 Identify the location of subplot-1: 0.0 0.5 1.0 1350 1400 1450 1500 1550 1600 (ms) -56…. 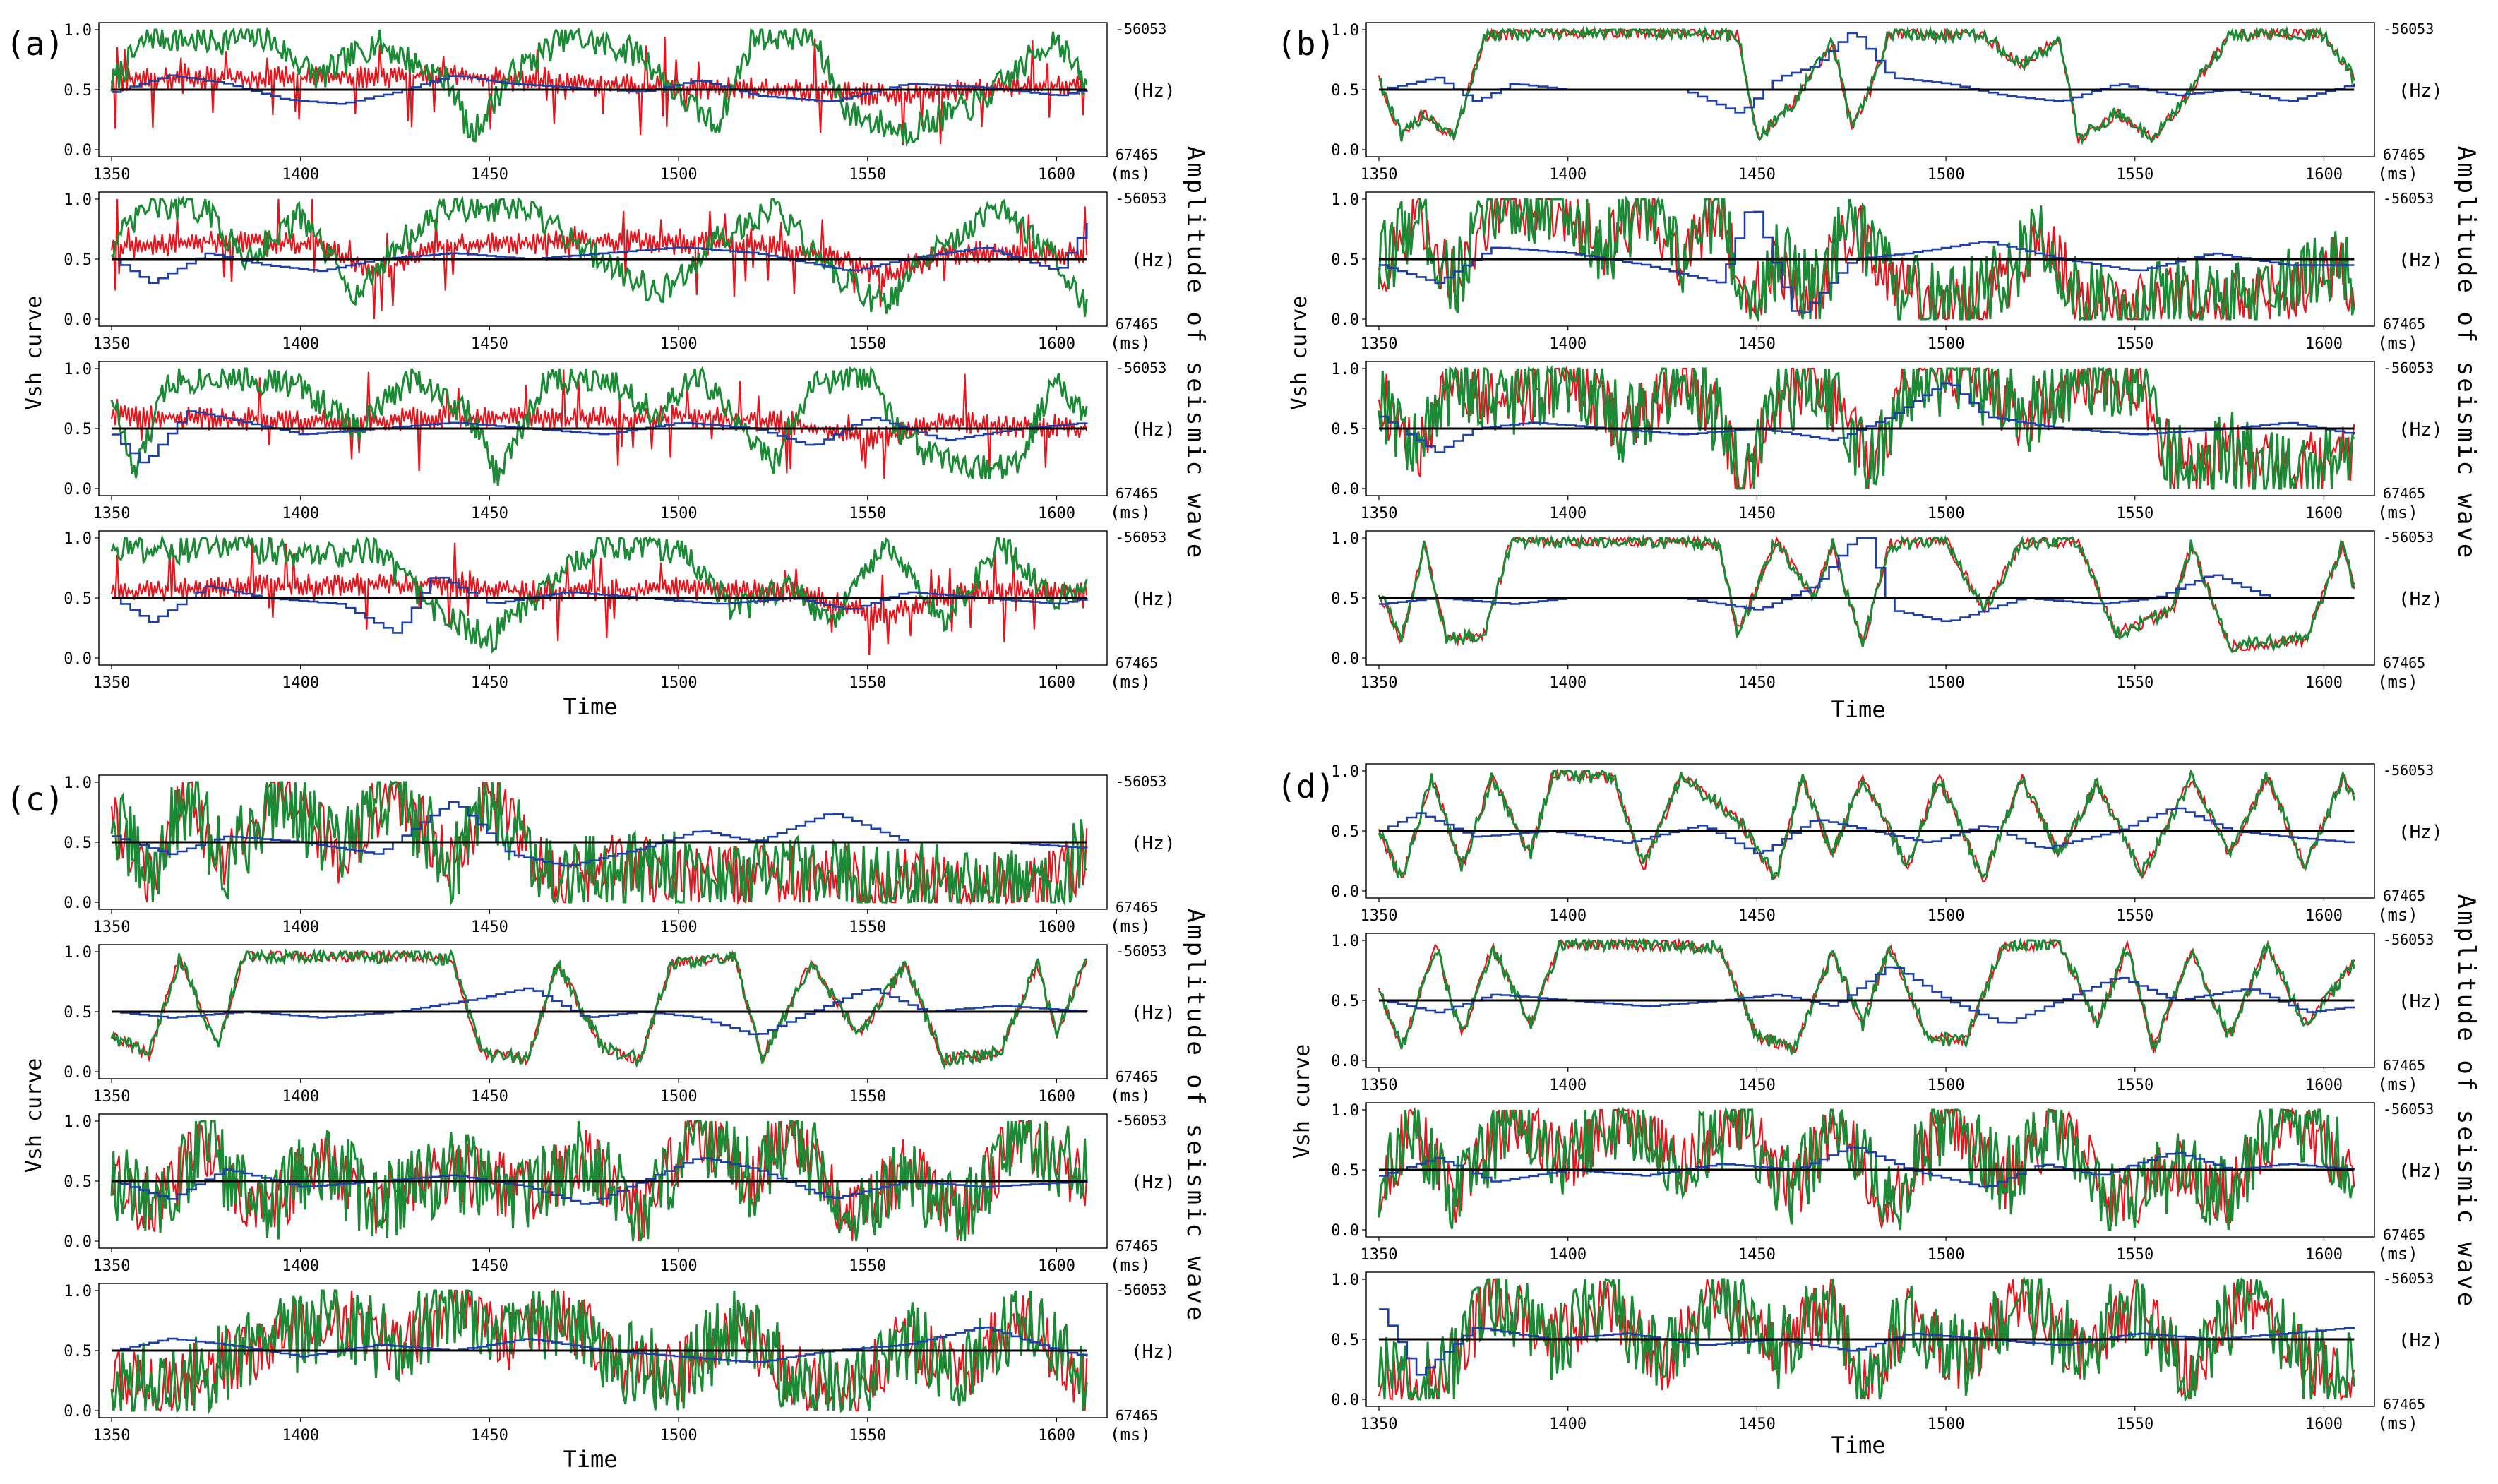
(619, 102).